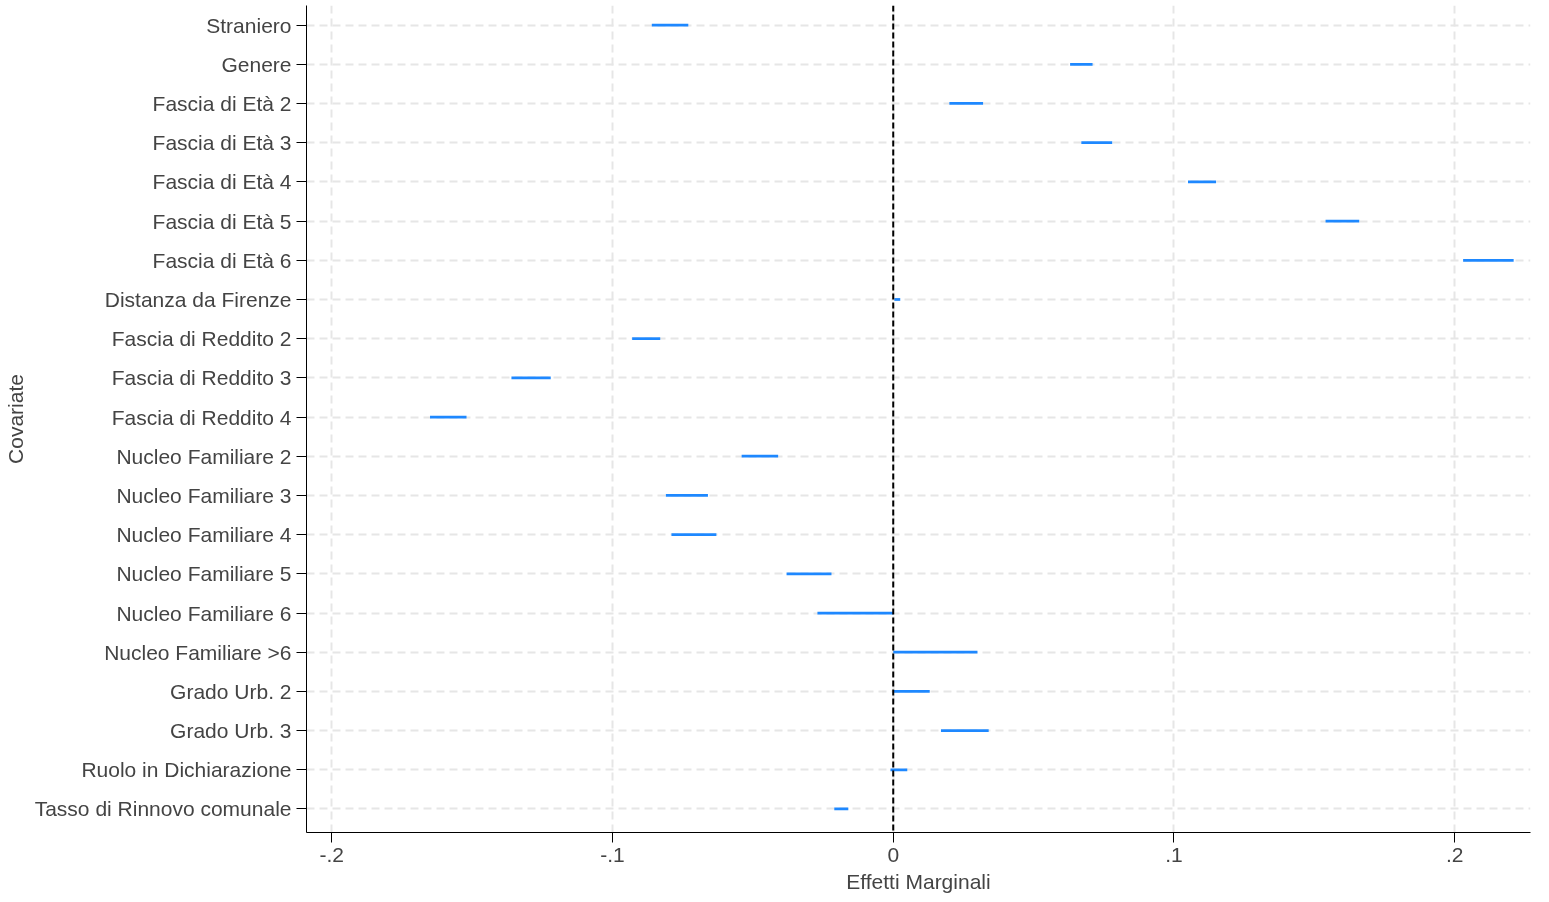 This screenshot has width=1549, height=902. Describe the element at coordinates (204, 456) in the screenshot. I see `y-tick-label: Nucleo Familiare 2` at that location.